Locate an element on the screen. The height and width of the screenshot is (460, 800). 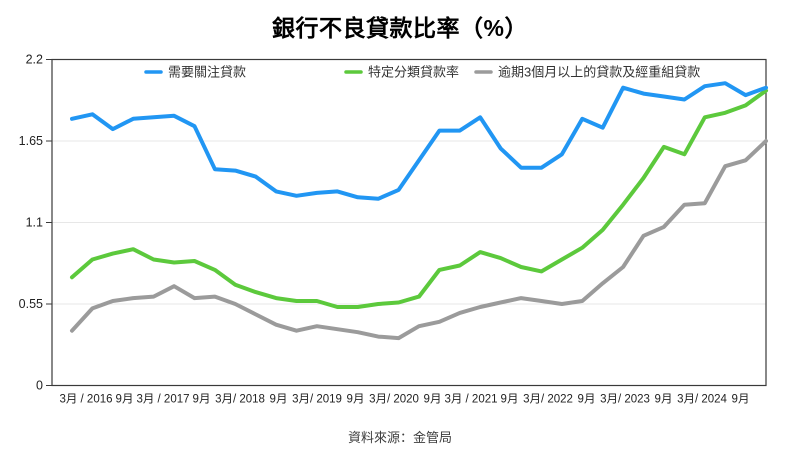
legend-item-1: 特定分類貸款率 is located at coordinates (401, 72).